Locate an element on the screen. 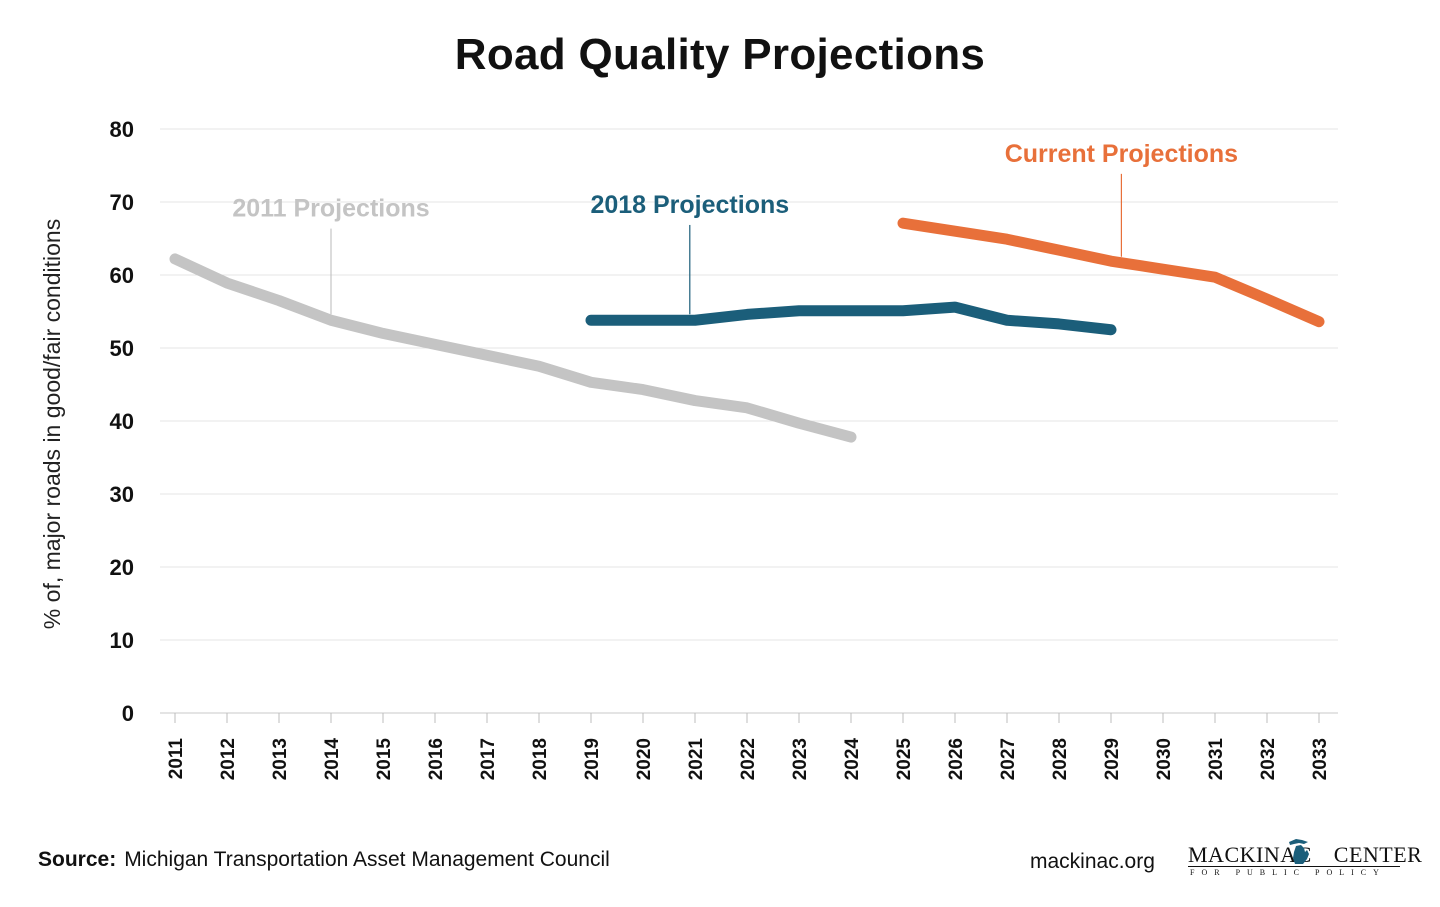  x-tick-label: 2028 is located at coordinates (1060, 759).